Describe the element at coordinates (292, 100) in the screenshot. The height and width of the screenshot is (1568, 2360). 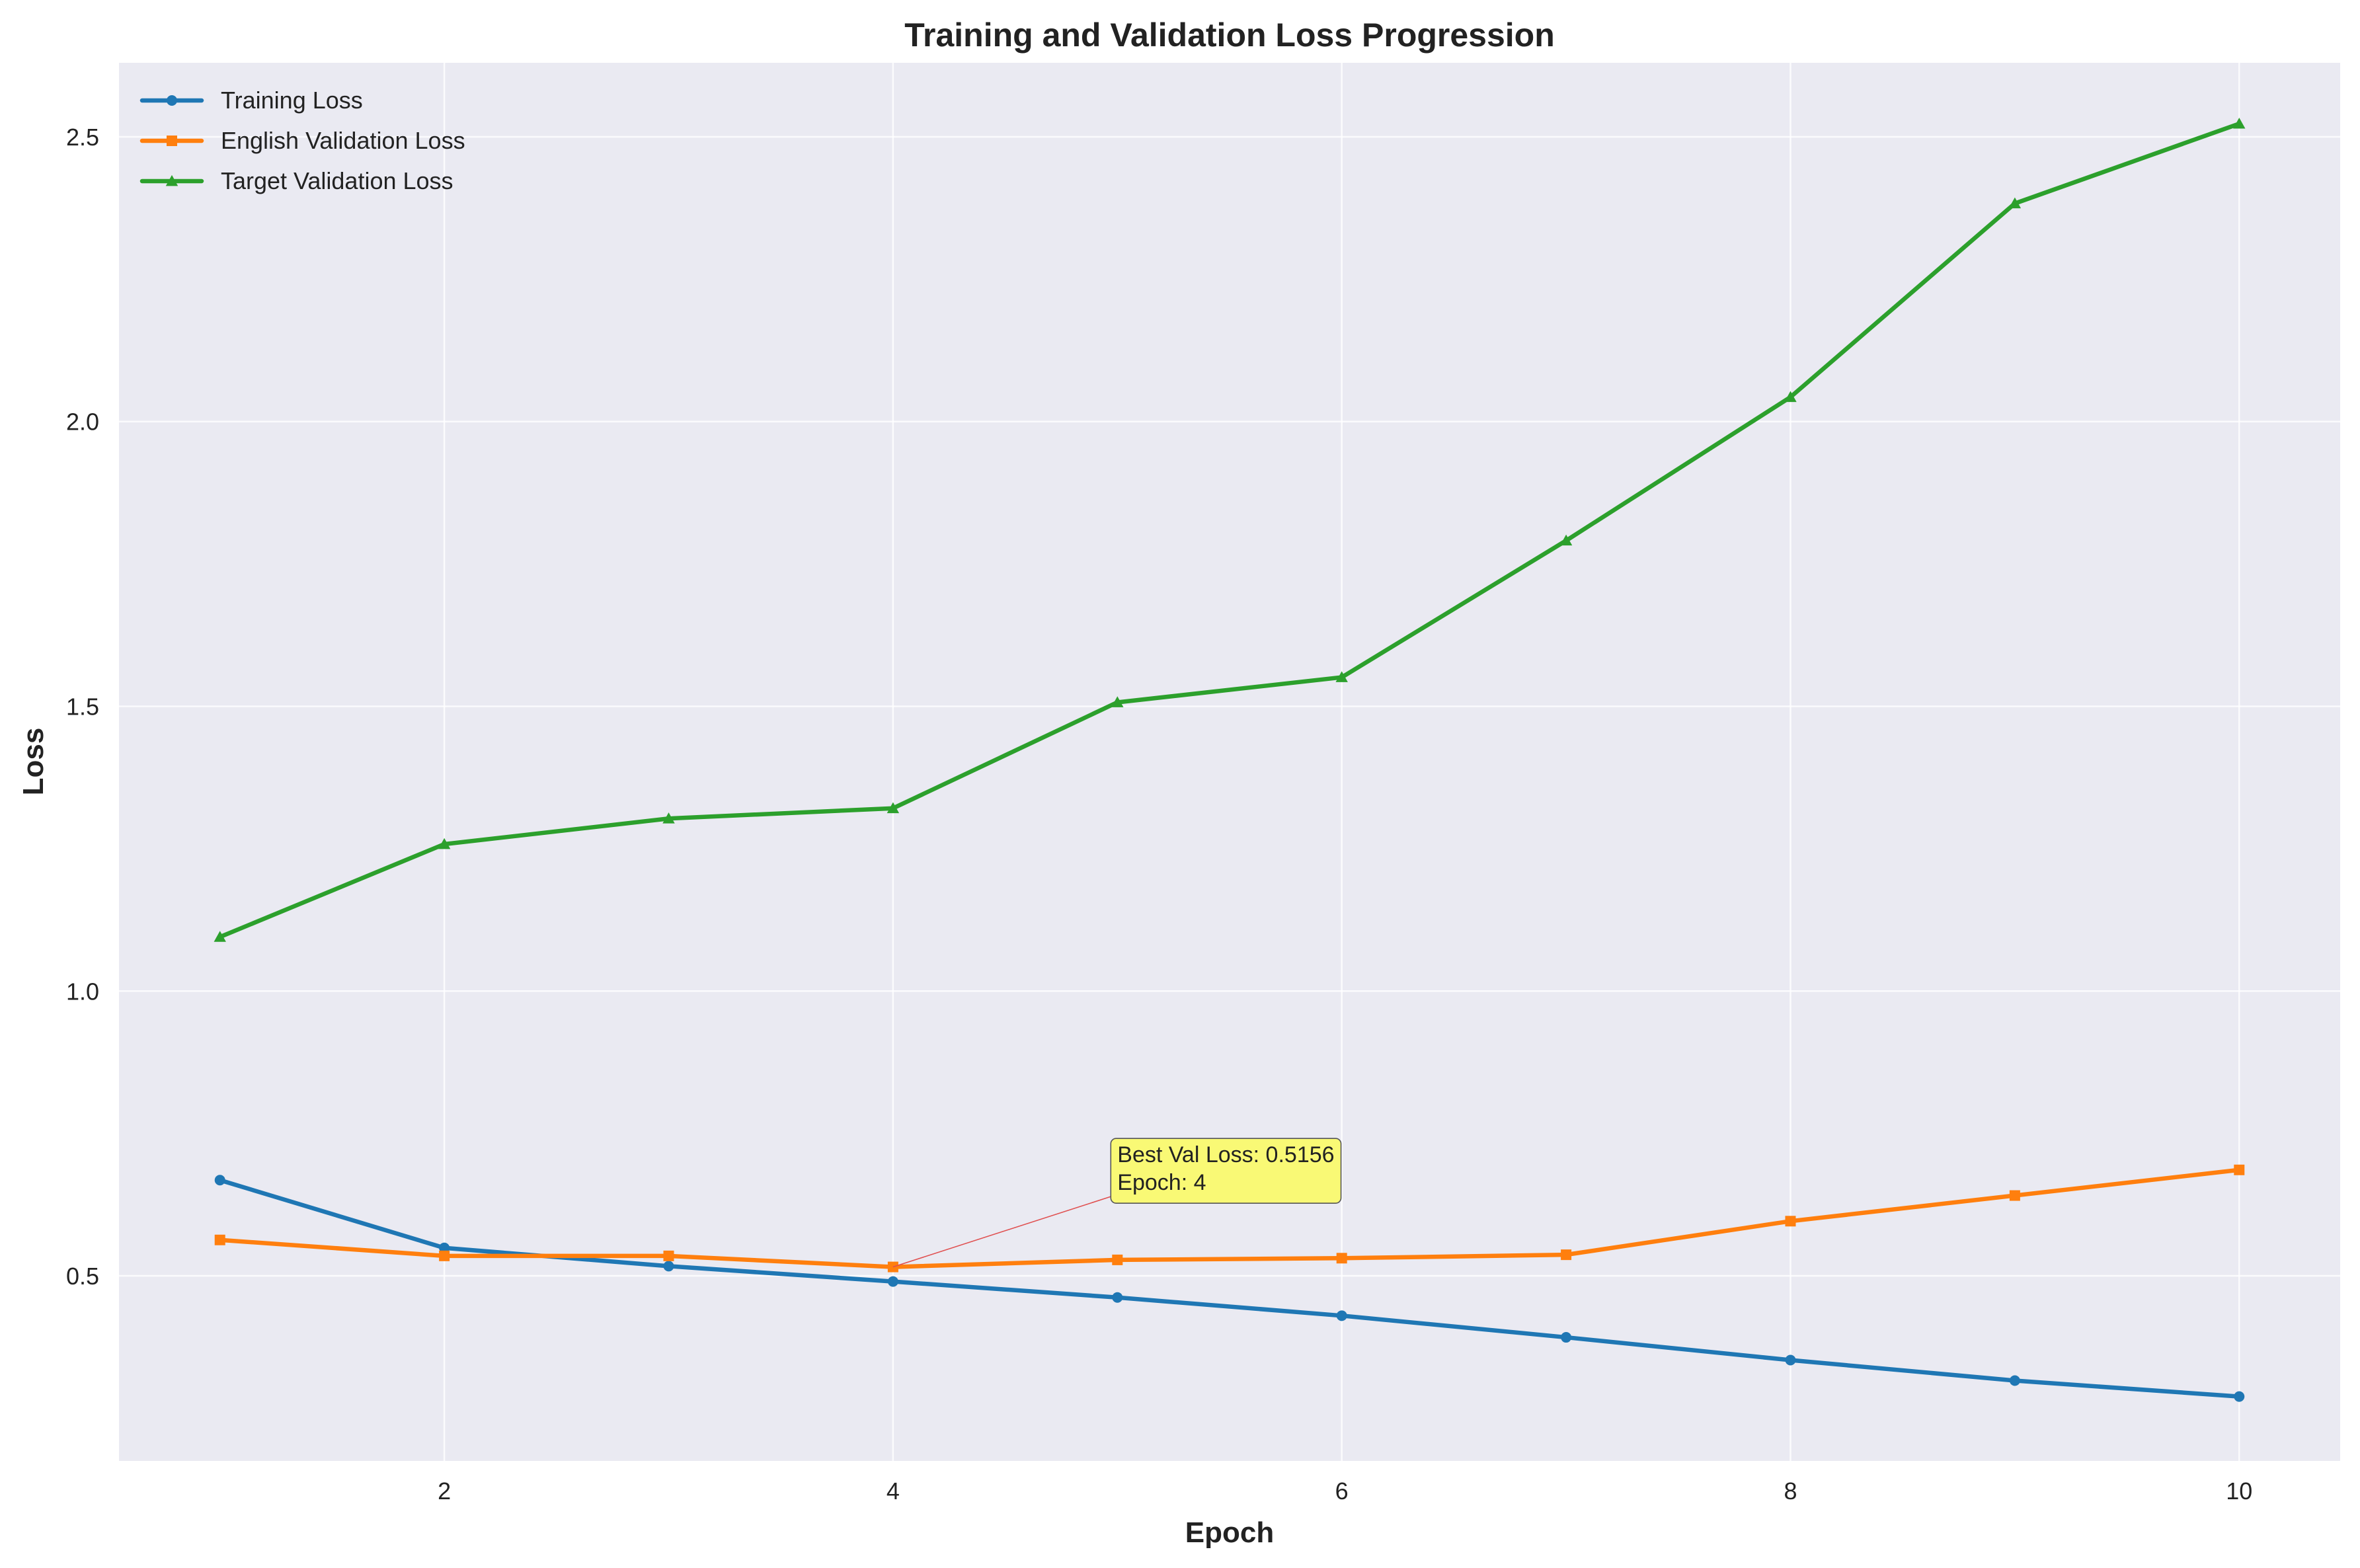
I see `legend-label-training-loss: Training Loss` at that location.